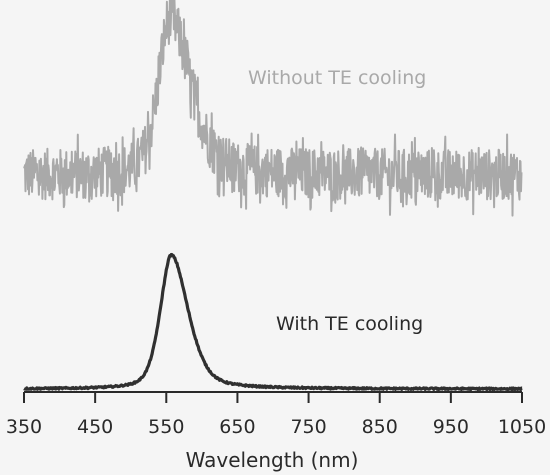 This screenshot has height=475, width=550. I want to click on x-tick-label: 950, so click(451, 427).